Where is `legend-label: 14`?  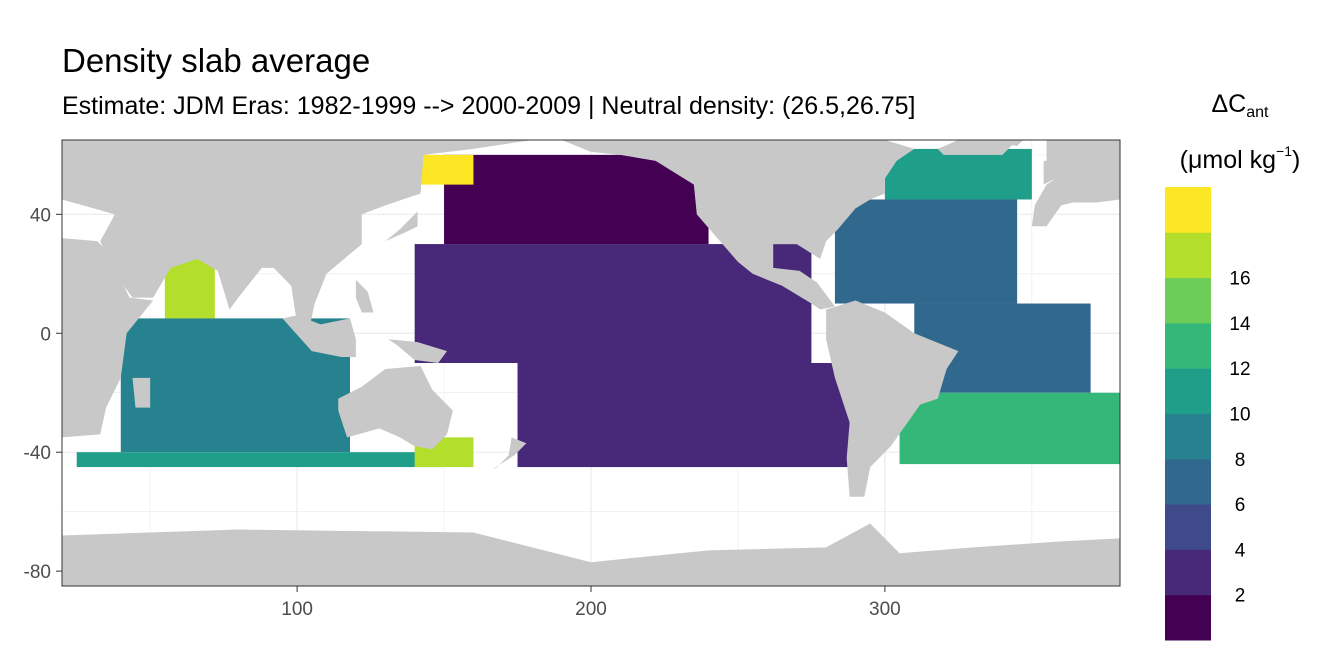
legend-label: 14 is located at coordinates (1240, 324).